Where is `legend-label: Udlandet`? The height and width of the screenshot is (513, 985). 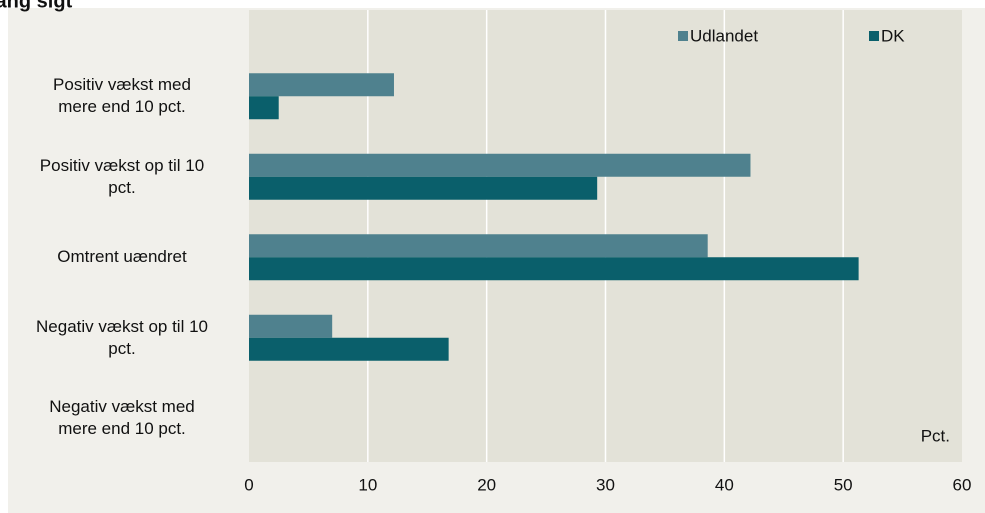 legend-label: Udlandet is located at coordinates (724, 35).